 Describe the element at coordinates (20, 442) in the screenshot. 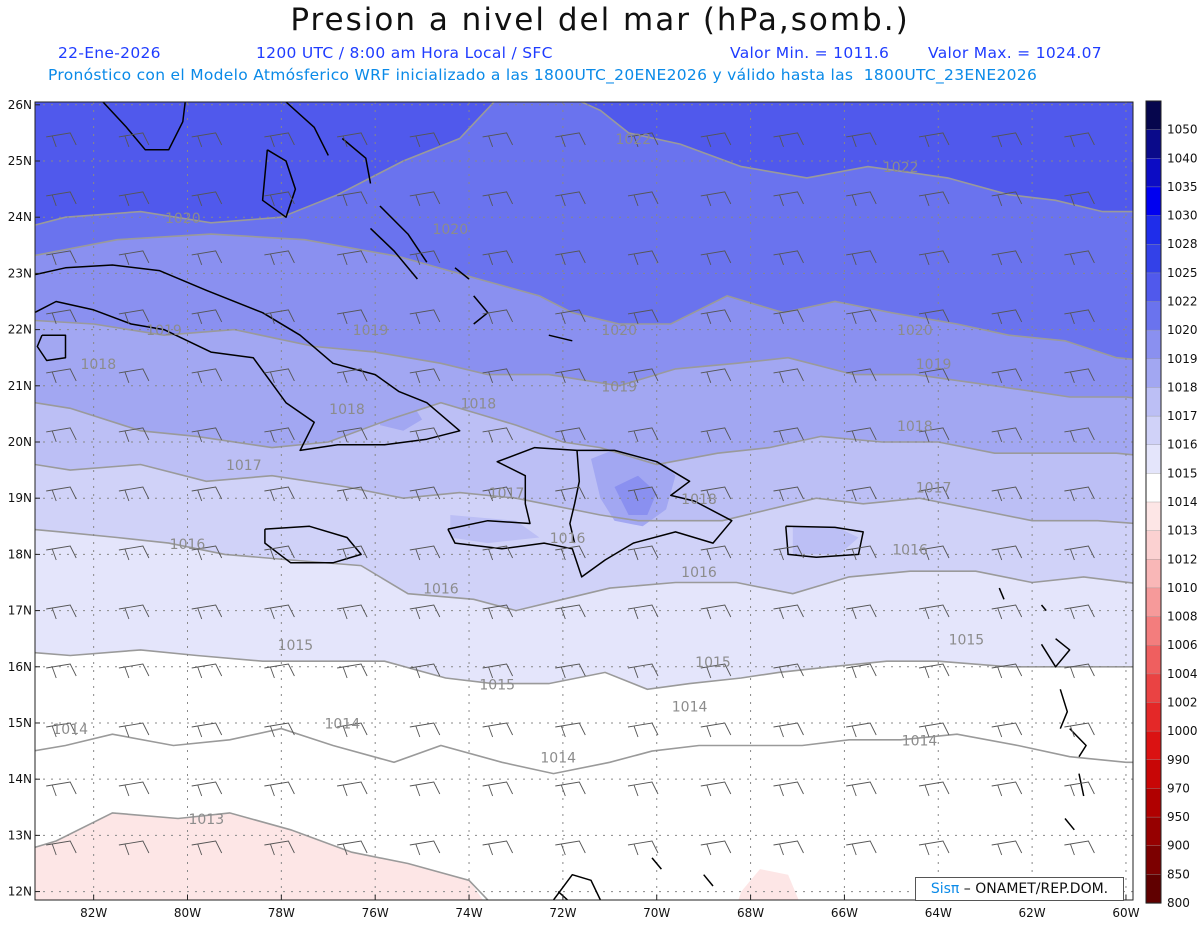

I see `lat-tick-label: 20N` at that location.